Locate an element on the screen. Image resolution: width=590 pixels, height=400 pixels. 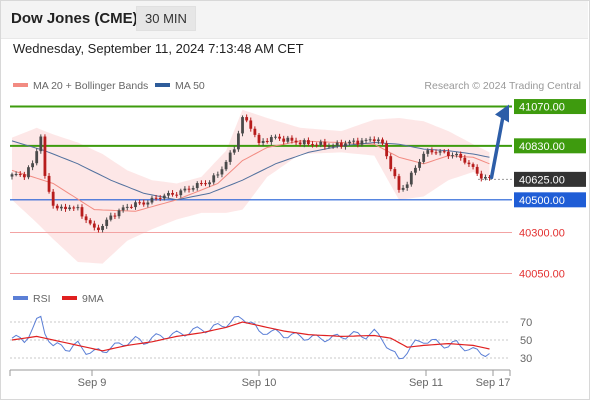
rsi-line is located at coordinates (250, 337).